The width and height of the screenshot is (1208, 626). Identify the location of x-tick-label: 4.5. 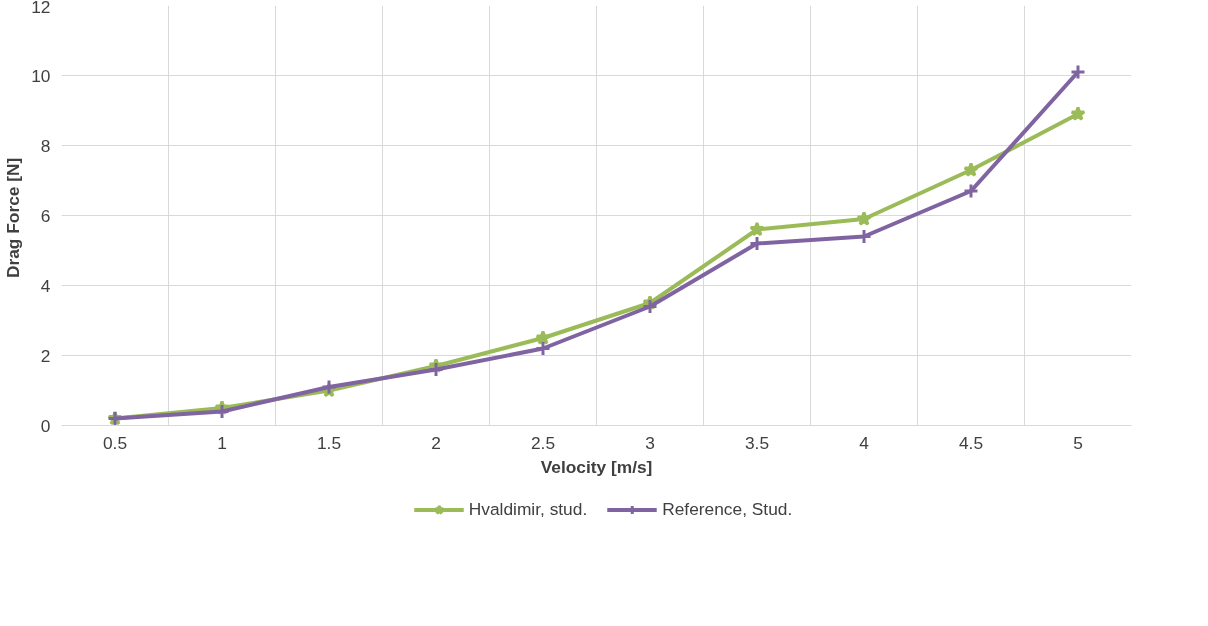
(971, 442).